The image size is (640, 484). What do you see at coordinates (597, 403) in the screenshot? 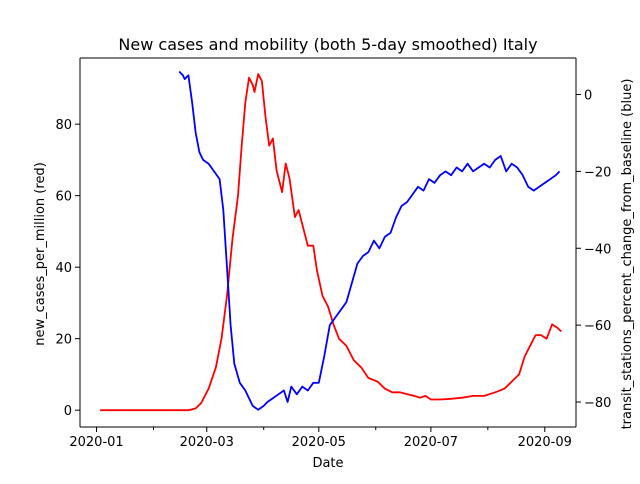
I see `y-right-tick-label: −80` at bounding box center [597, 403].